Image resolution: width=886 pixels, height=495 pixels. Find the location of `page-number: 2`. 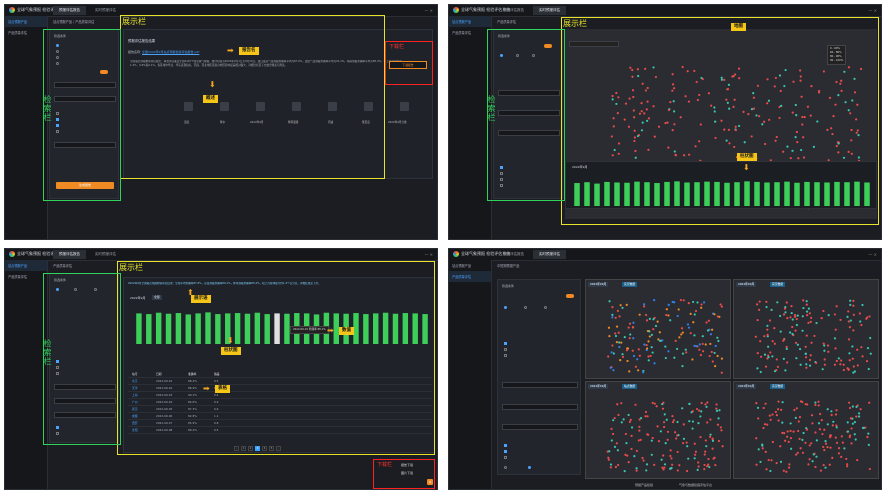

page-number: 2 is located at coordinates (250, 448).